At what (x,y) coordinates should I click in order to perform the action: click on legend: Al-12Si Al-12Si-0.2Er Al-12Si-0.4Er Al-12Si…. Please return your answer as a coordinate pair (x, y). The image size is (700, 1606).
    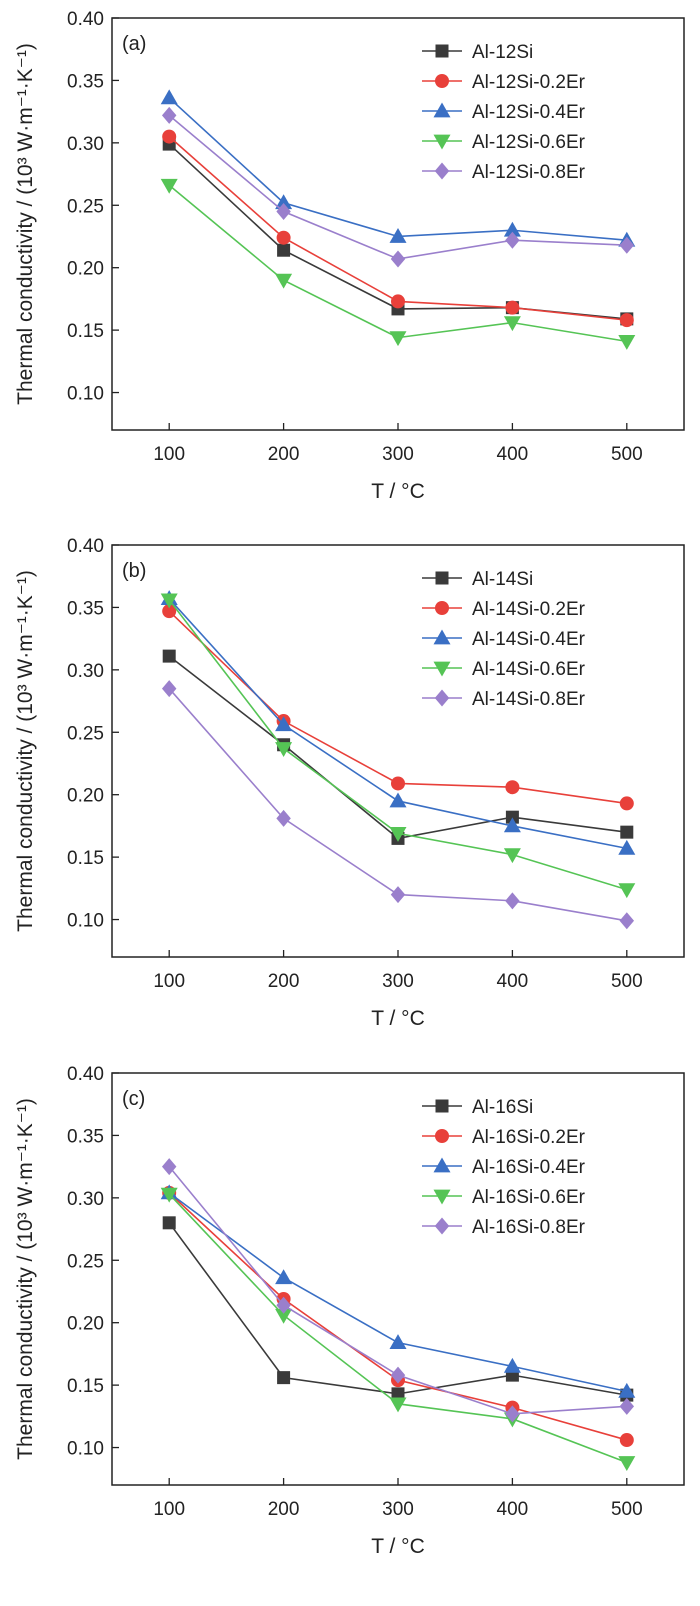
    Looking at the image, I should click on (504, 112).